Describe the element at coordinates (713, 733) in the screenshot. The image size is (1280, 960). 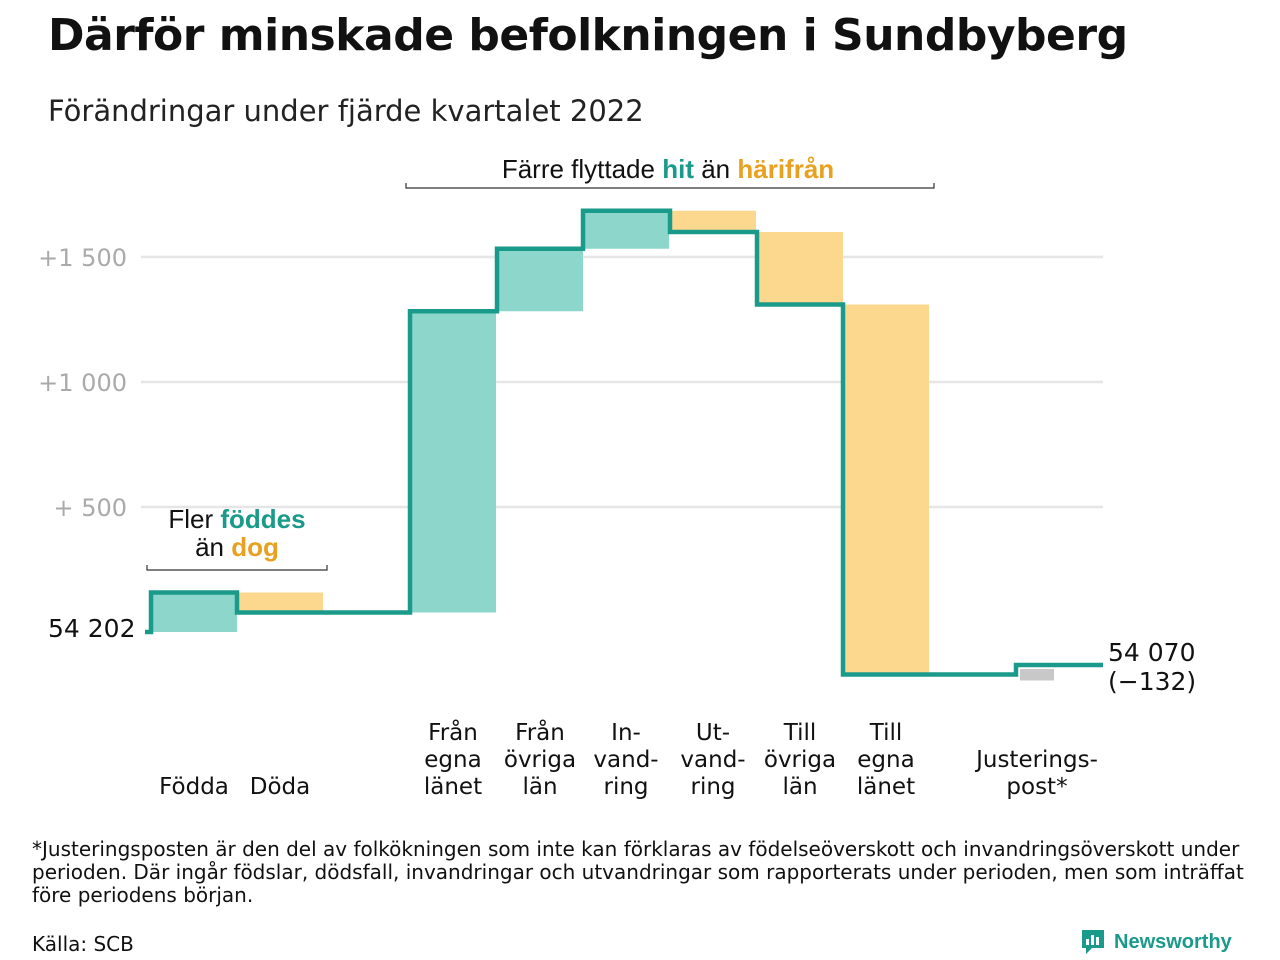
I see `category-label: Ut-` at that location.